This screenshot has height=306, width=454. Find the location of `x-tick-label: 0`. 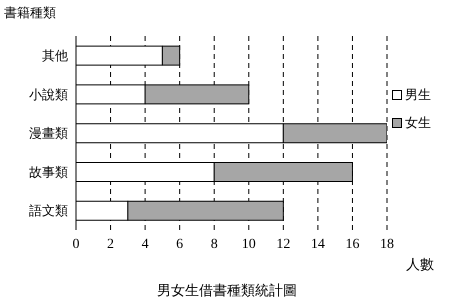

x-tick-label: 0 is located at coordinates (76, 244).